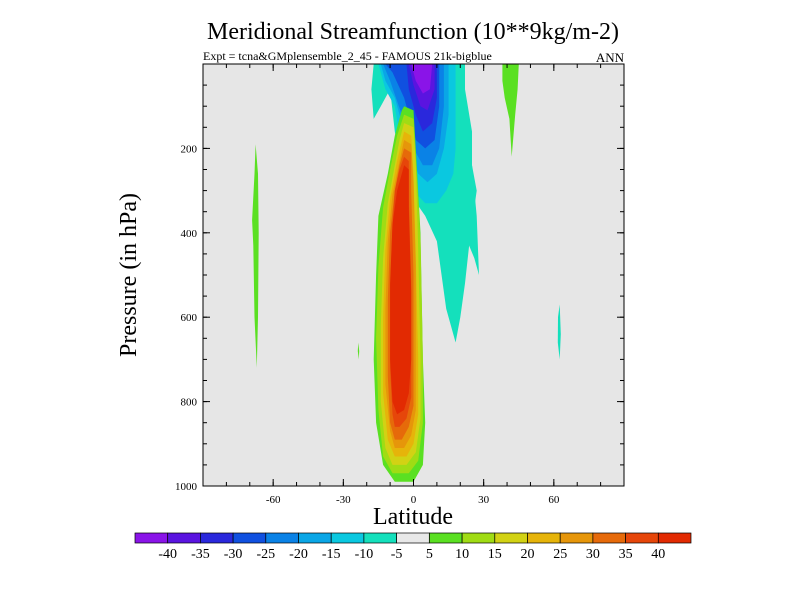 The height and width of the screenshot is (600, 800). Describe the element at coordinates (364, 554) in the screenshot. I see `colorbar-label: -10` at that location.